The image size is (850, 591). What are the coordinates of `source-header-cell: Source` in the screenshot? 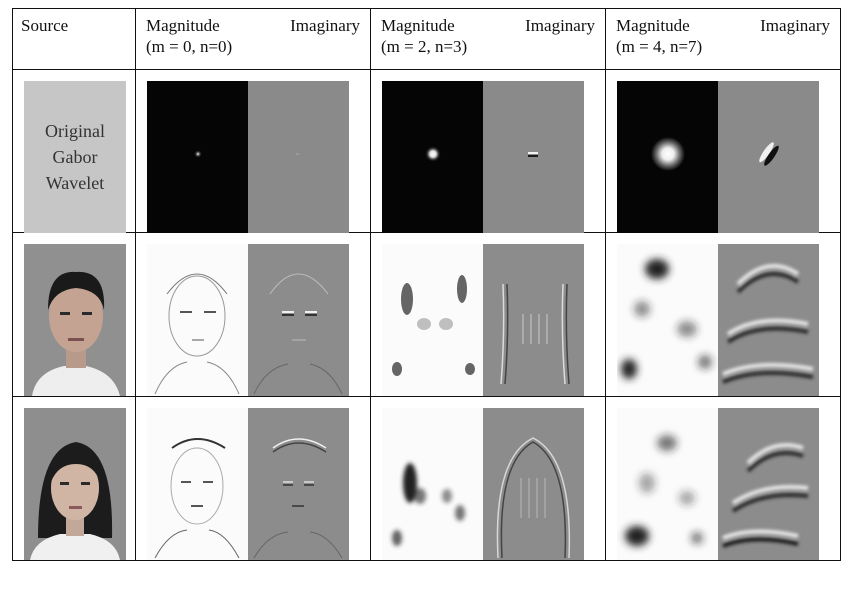 It's located at (74, 39).